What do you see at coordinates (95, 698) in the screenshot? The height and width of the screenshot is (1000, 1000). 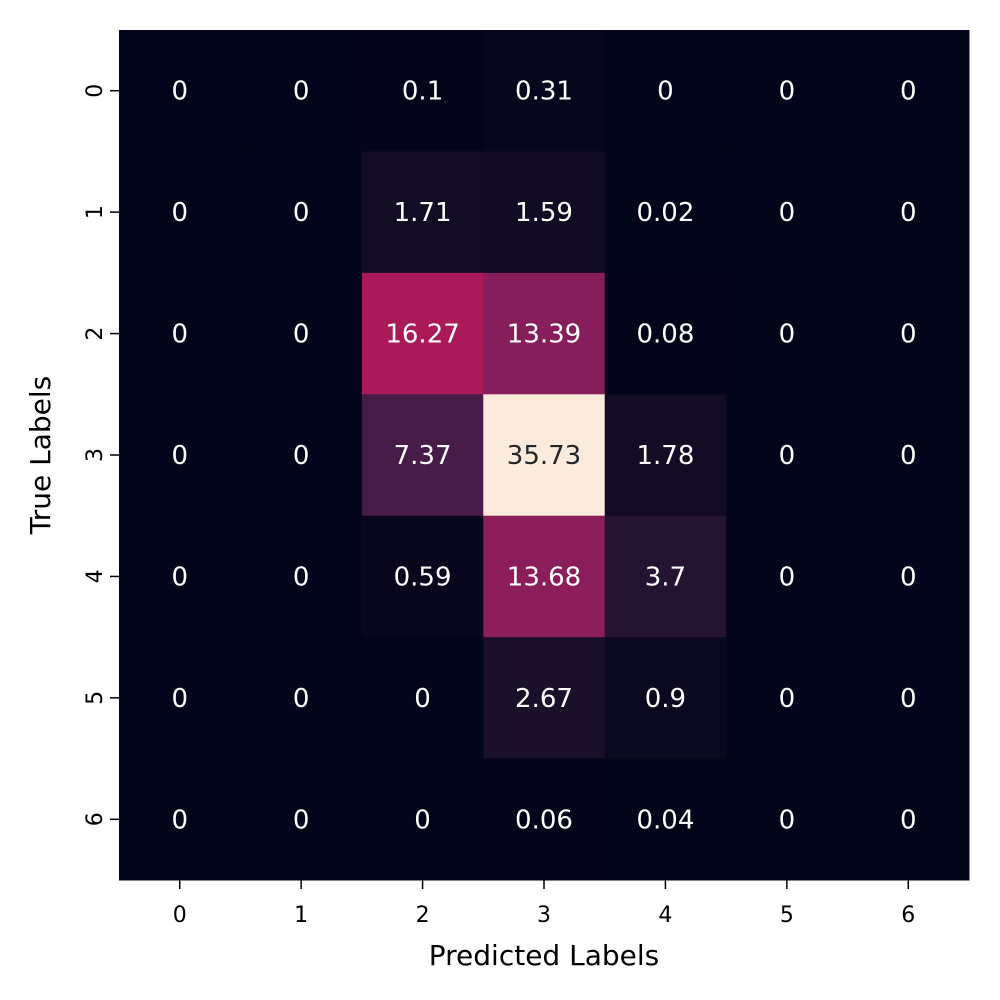 I see `y-tick-label: 5` at bounding box center [95, 698].